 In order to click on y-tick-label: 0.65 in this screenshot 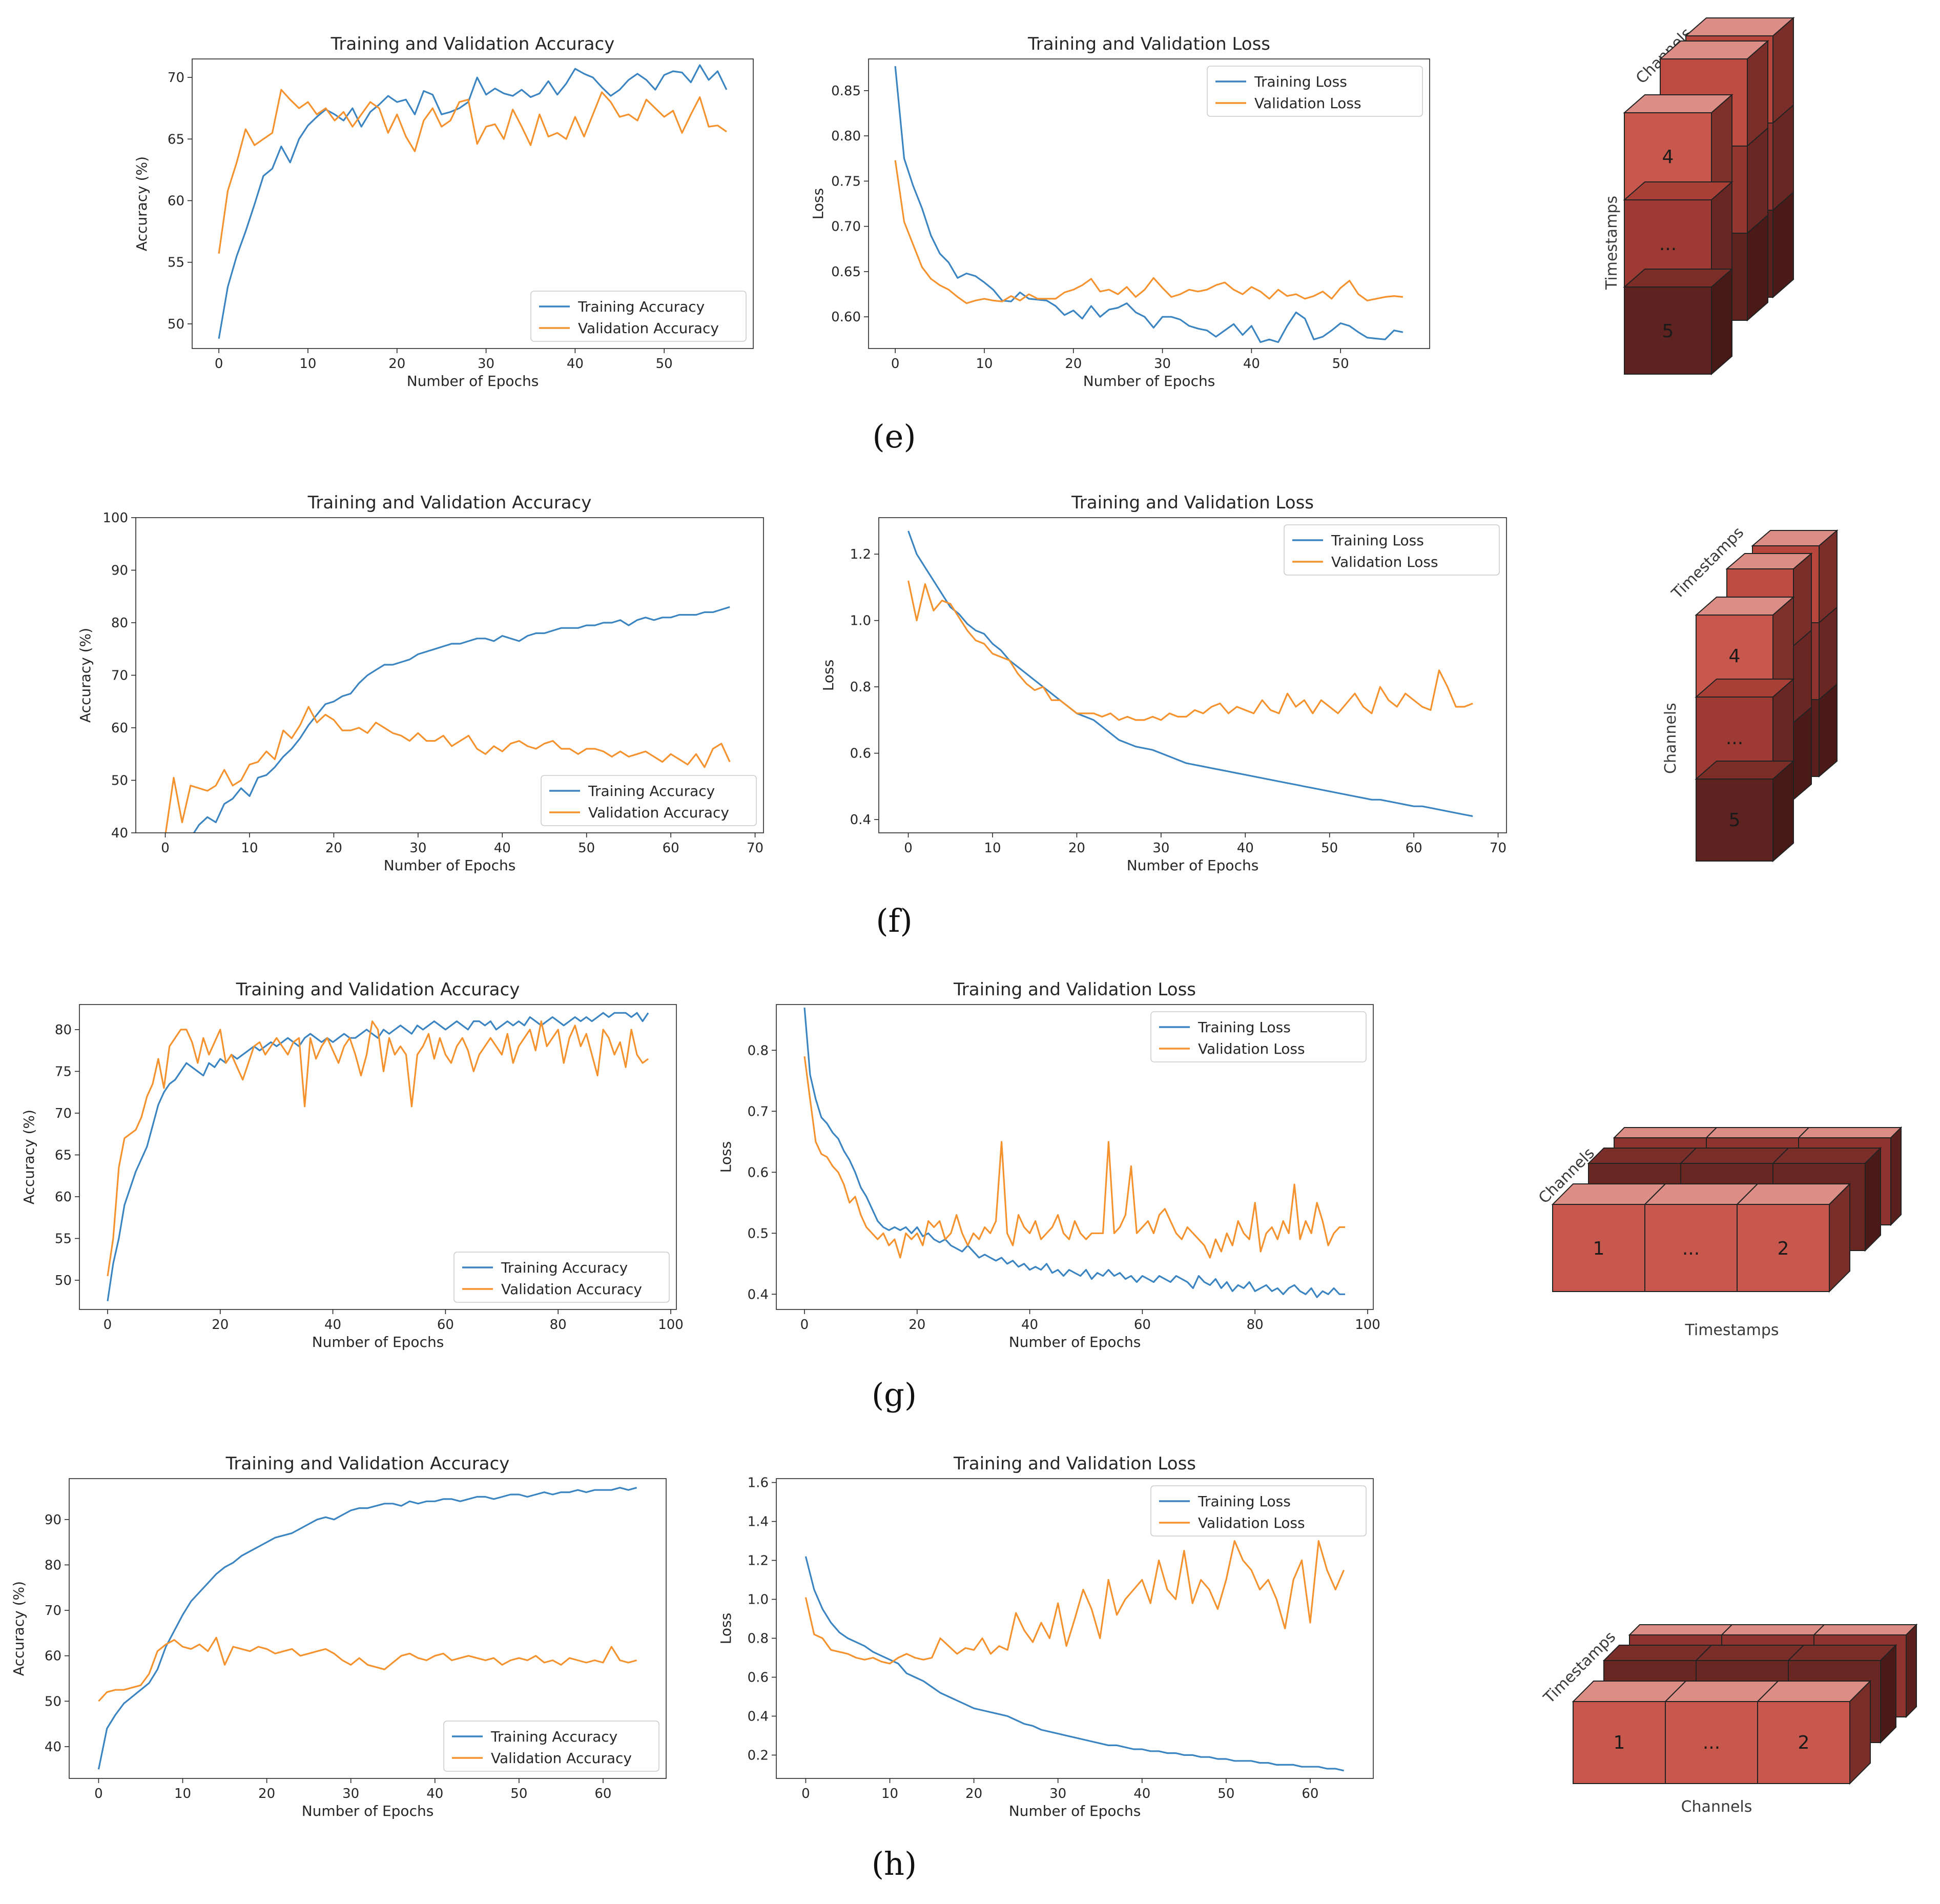, I will do `click(846, 272)`.